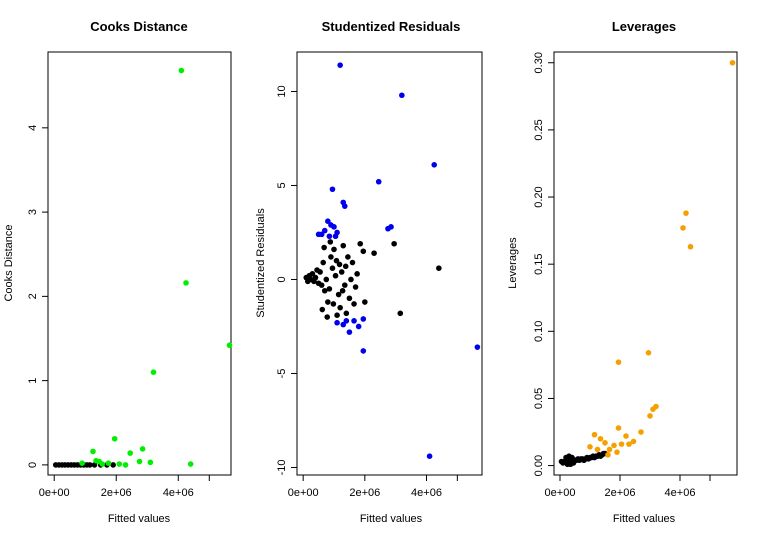 The width and height of the screenshot is (758, 538). I want to click on y-tick-label: 5, so click(282, 185).